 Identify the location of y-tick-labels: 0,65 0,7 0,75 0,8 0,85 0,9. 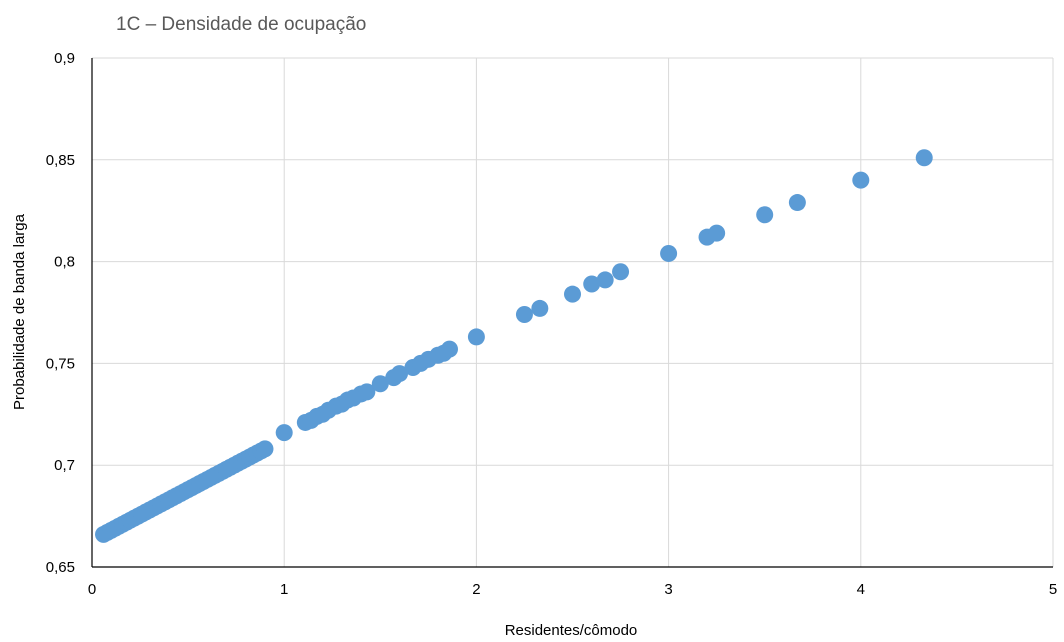
(60, 313).